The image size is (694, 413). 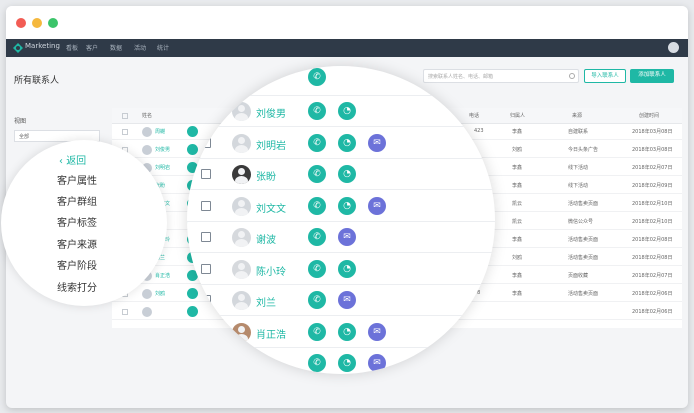 What do you see at coordinates (160, 132) in the screenshot?
I see `contact-name: 周樾` at bounding box center [160, 132].